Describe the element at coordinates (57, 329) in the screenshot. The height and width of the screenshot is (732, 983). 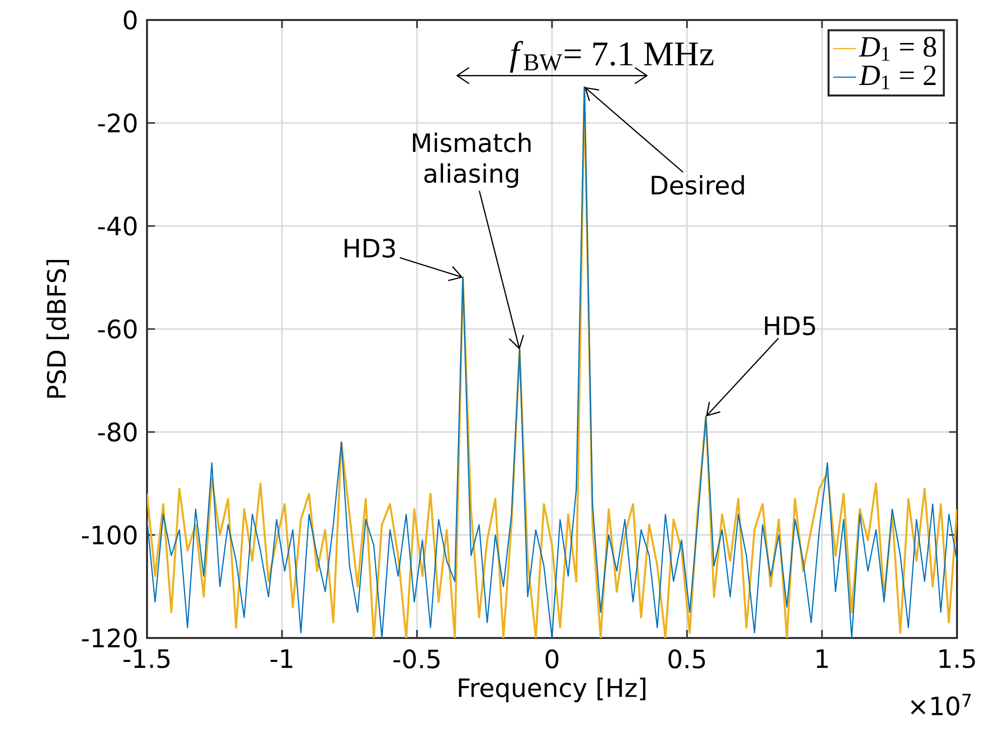
I see `y-axis-title: PSD [dBFS]` at that location.